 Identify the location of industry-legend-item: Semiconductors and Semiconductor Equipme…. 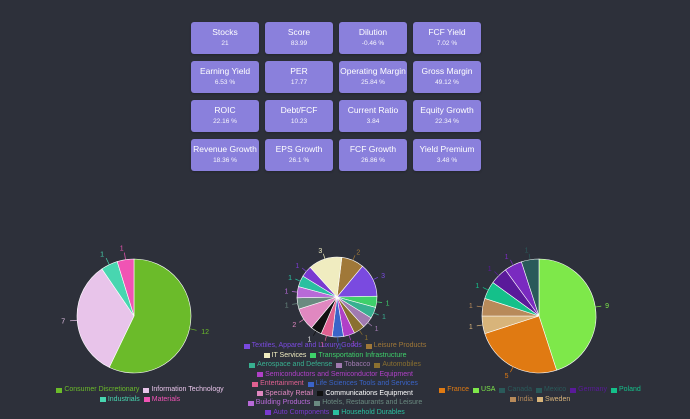
(335, 375).